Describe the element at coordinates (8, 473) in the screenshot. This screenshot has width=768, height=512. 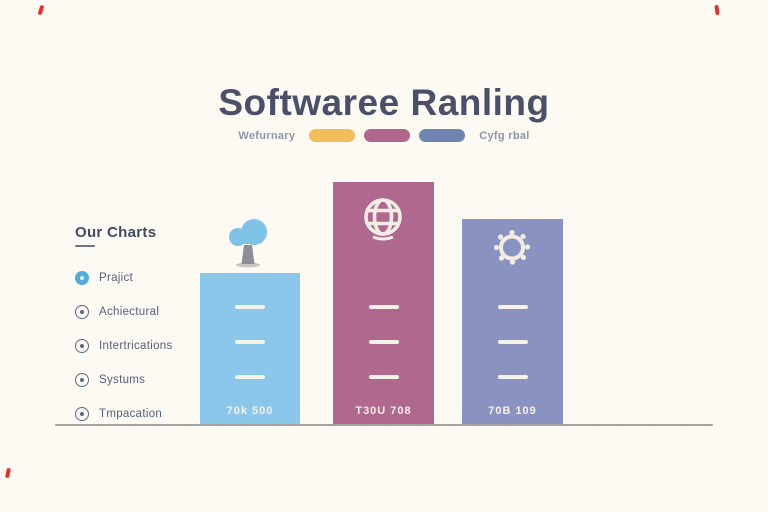
I see `corner-mark-bottom-left` at that location.